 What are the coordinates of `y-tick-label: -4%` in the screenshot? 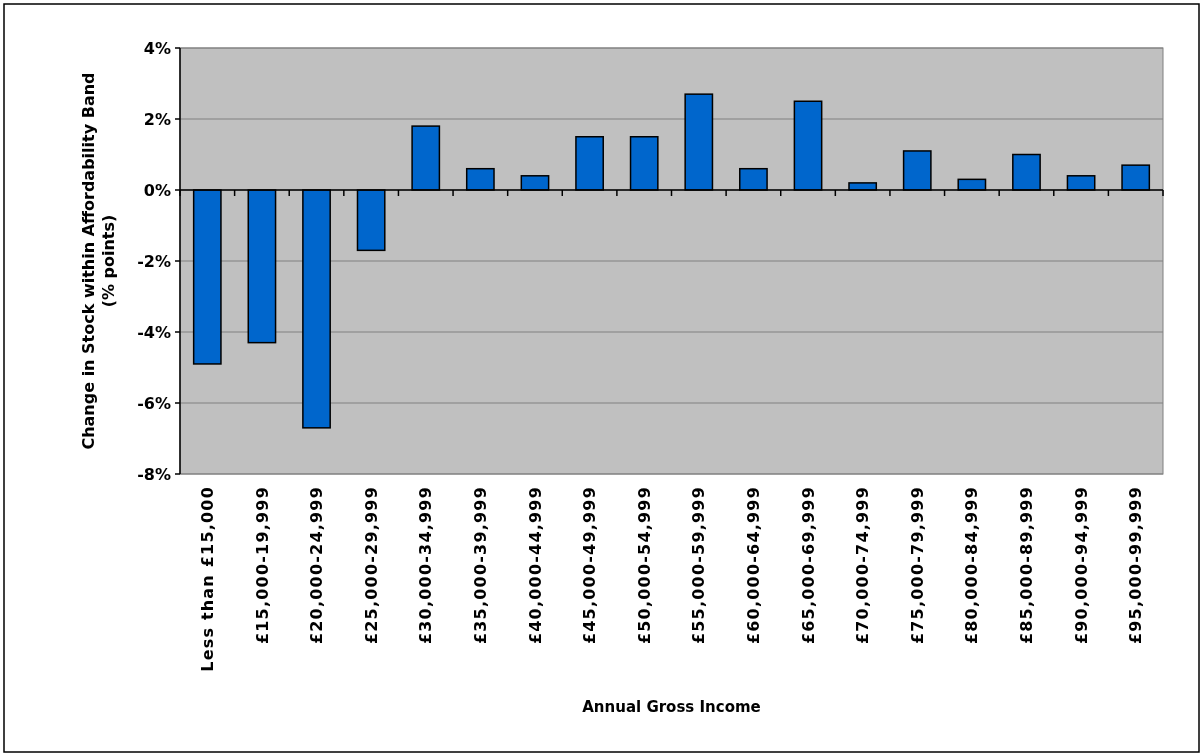 It's located at (154, 332).